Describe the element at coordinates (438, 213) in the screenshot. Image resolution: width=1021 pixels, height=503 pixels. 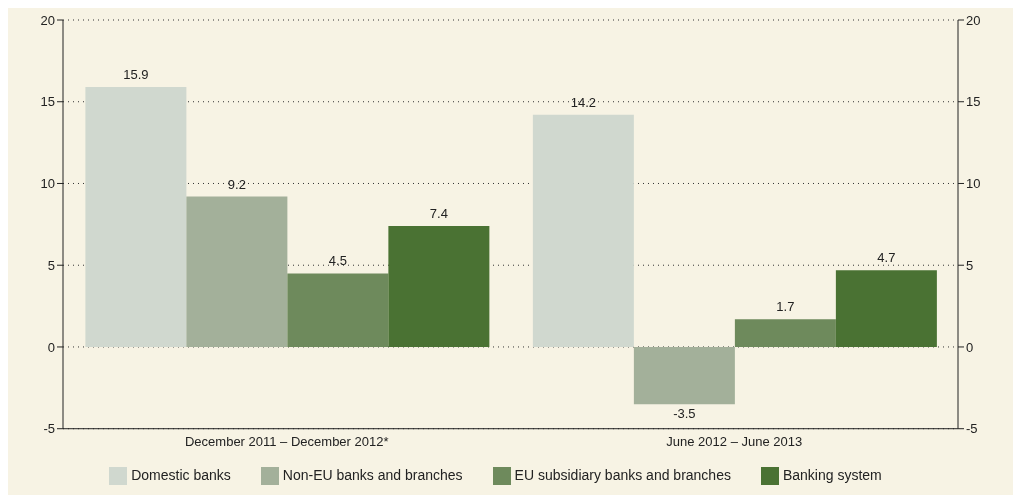
I see `data-label: 7.4` at that location.